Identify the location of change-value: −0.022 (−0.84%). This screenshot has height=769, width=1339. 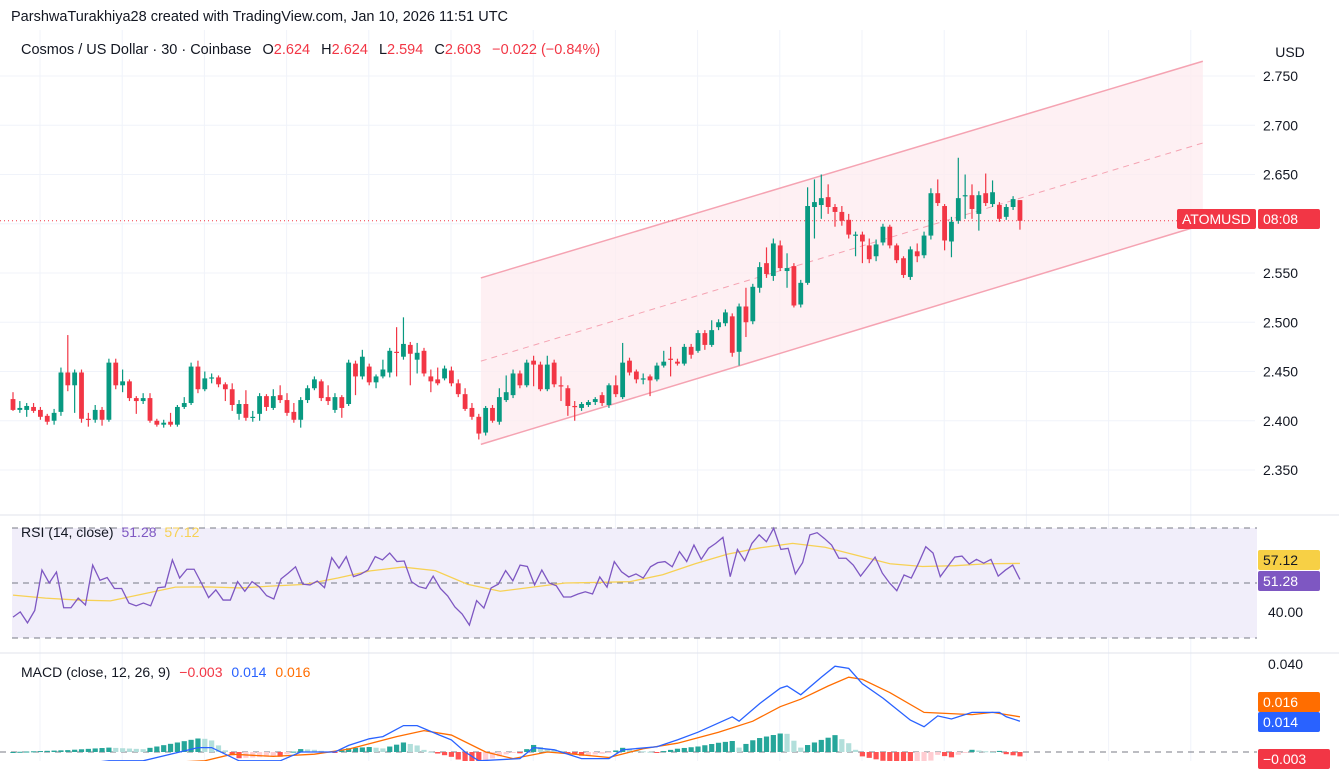
(546, 50).